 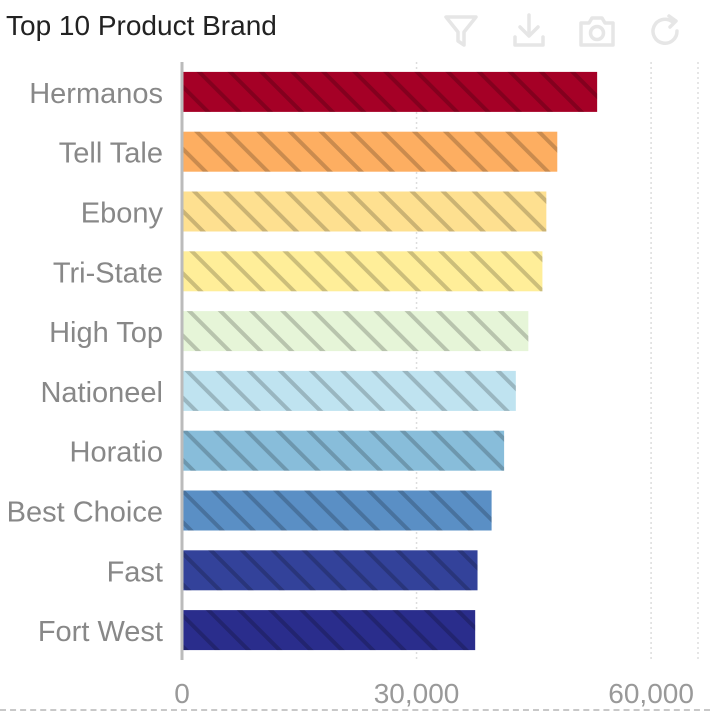 What do you see at coordinates (96, 94) in the screenshot?
I see `category-label: Hermanos` at bounding box center [96, 94].